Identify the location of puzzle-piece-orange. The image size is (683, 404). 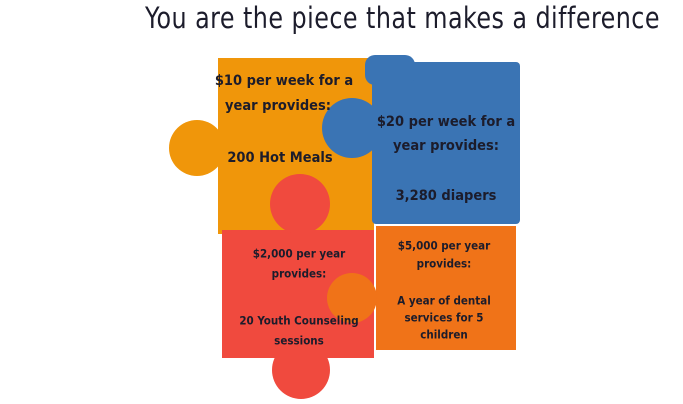
(421, 288).